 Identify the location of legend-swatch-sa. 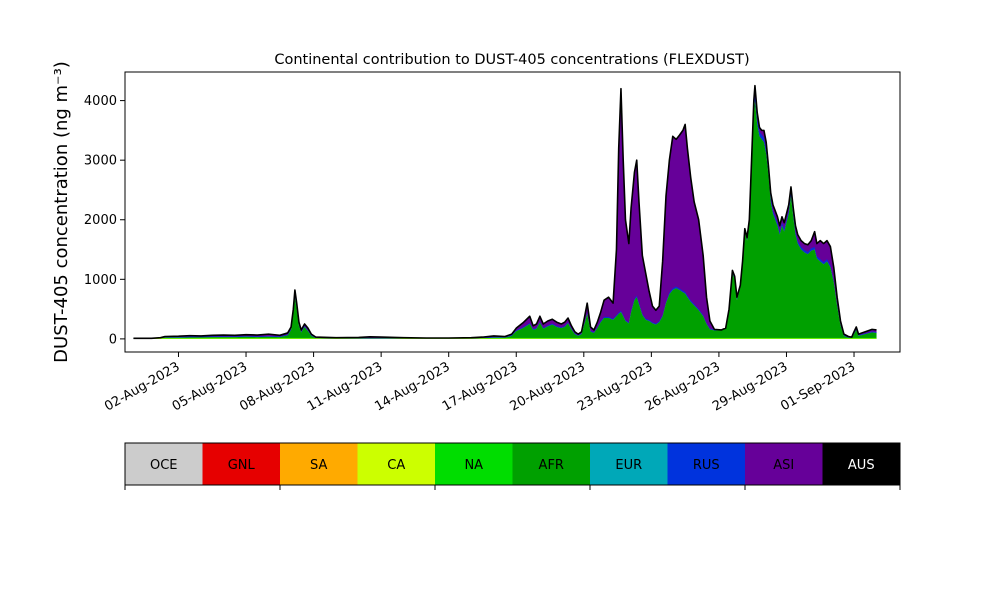
(319, 464).